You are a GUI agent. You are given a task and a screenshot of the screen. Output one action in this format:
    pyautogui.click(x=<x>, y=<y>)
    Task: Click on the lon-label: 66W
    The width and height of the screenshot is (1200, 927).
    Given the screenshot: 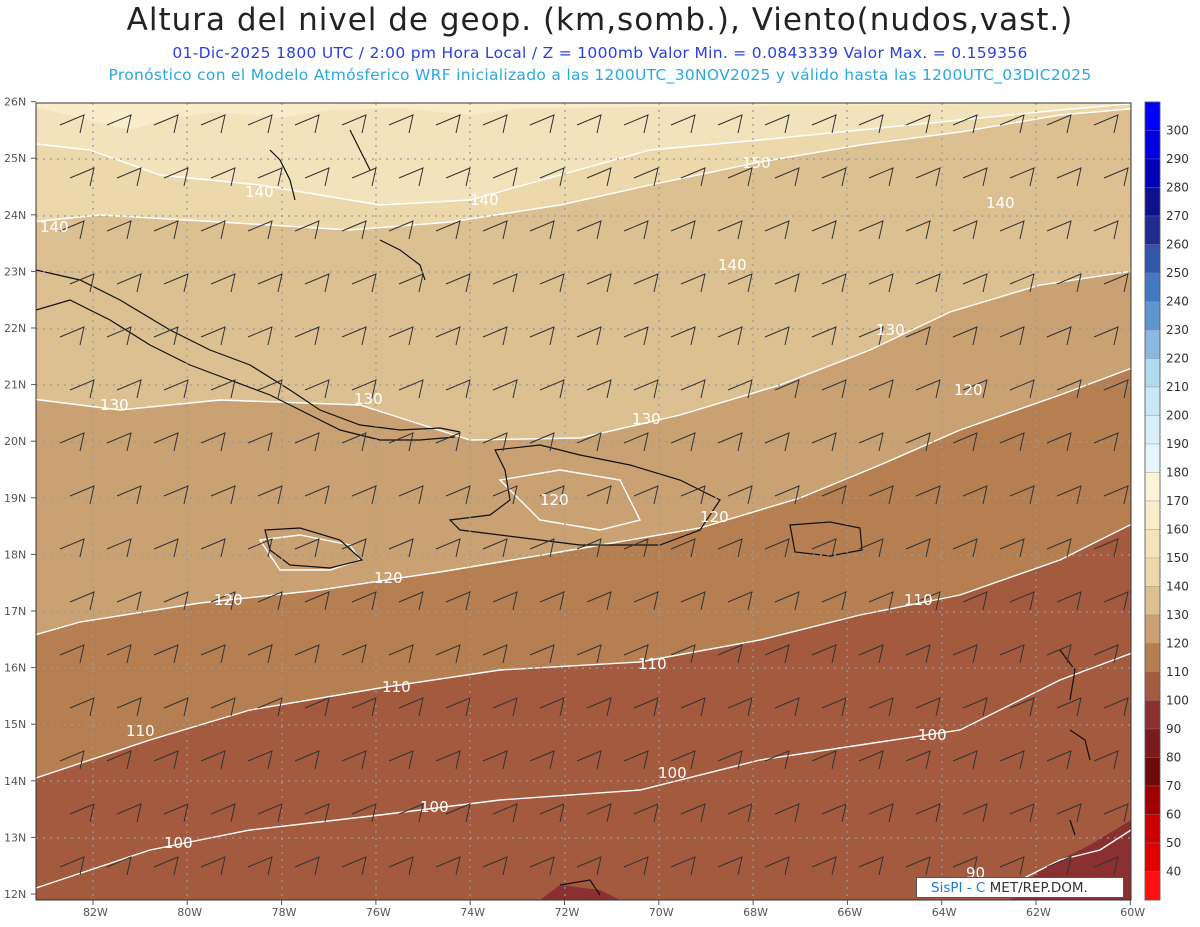 What is the action you would take?
    pyautogui.click(x=849, y=912)
    